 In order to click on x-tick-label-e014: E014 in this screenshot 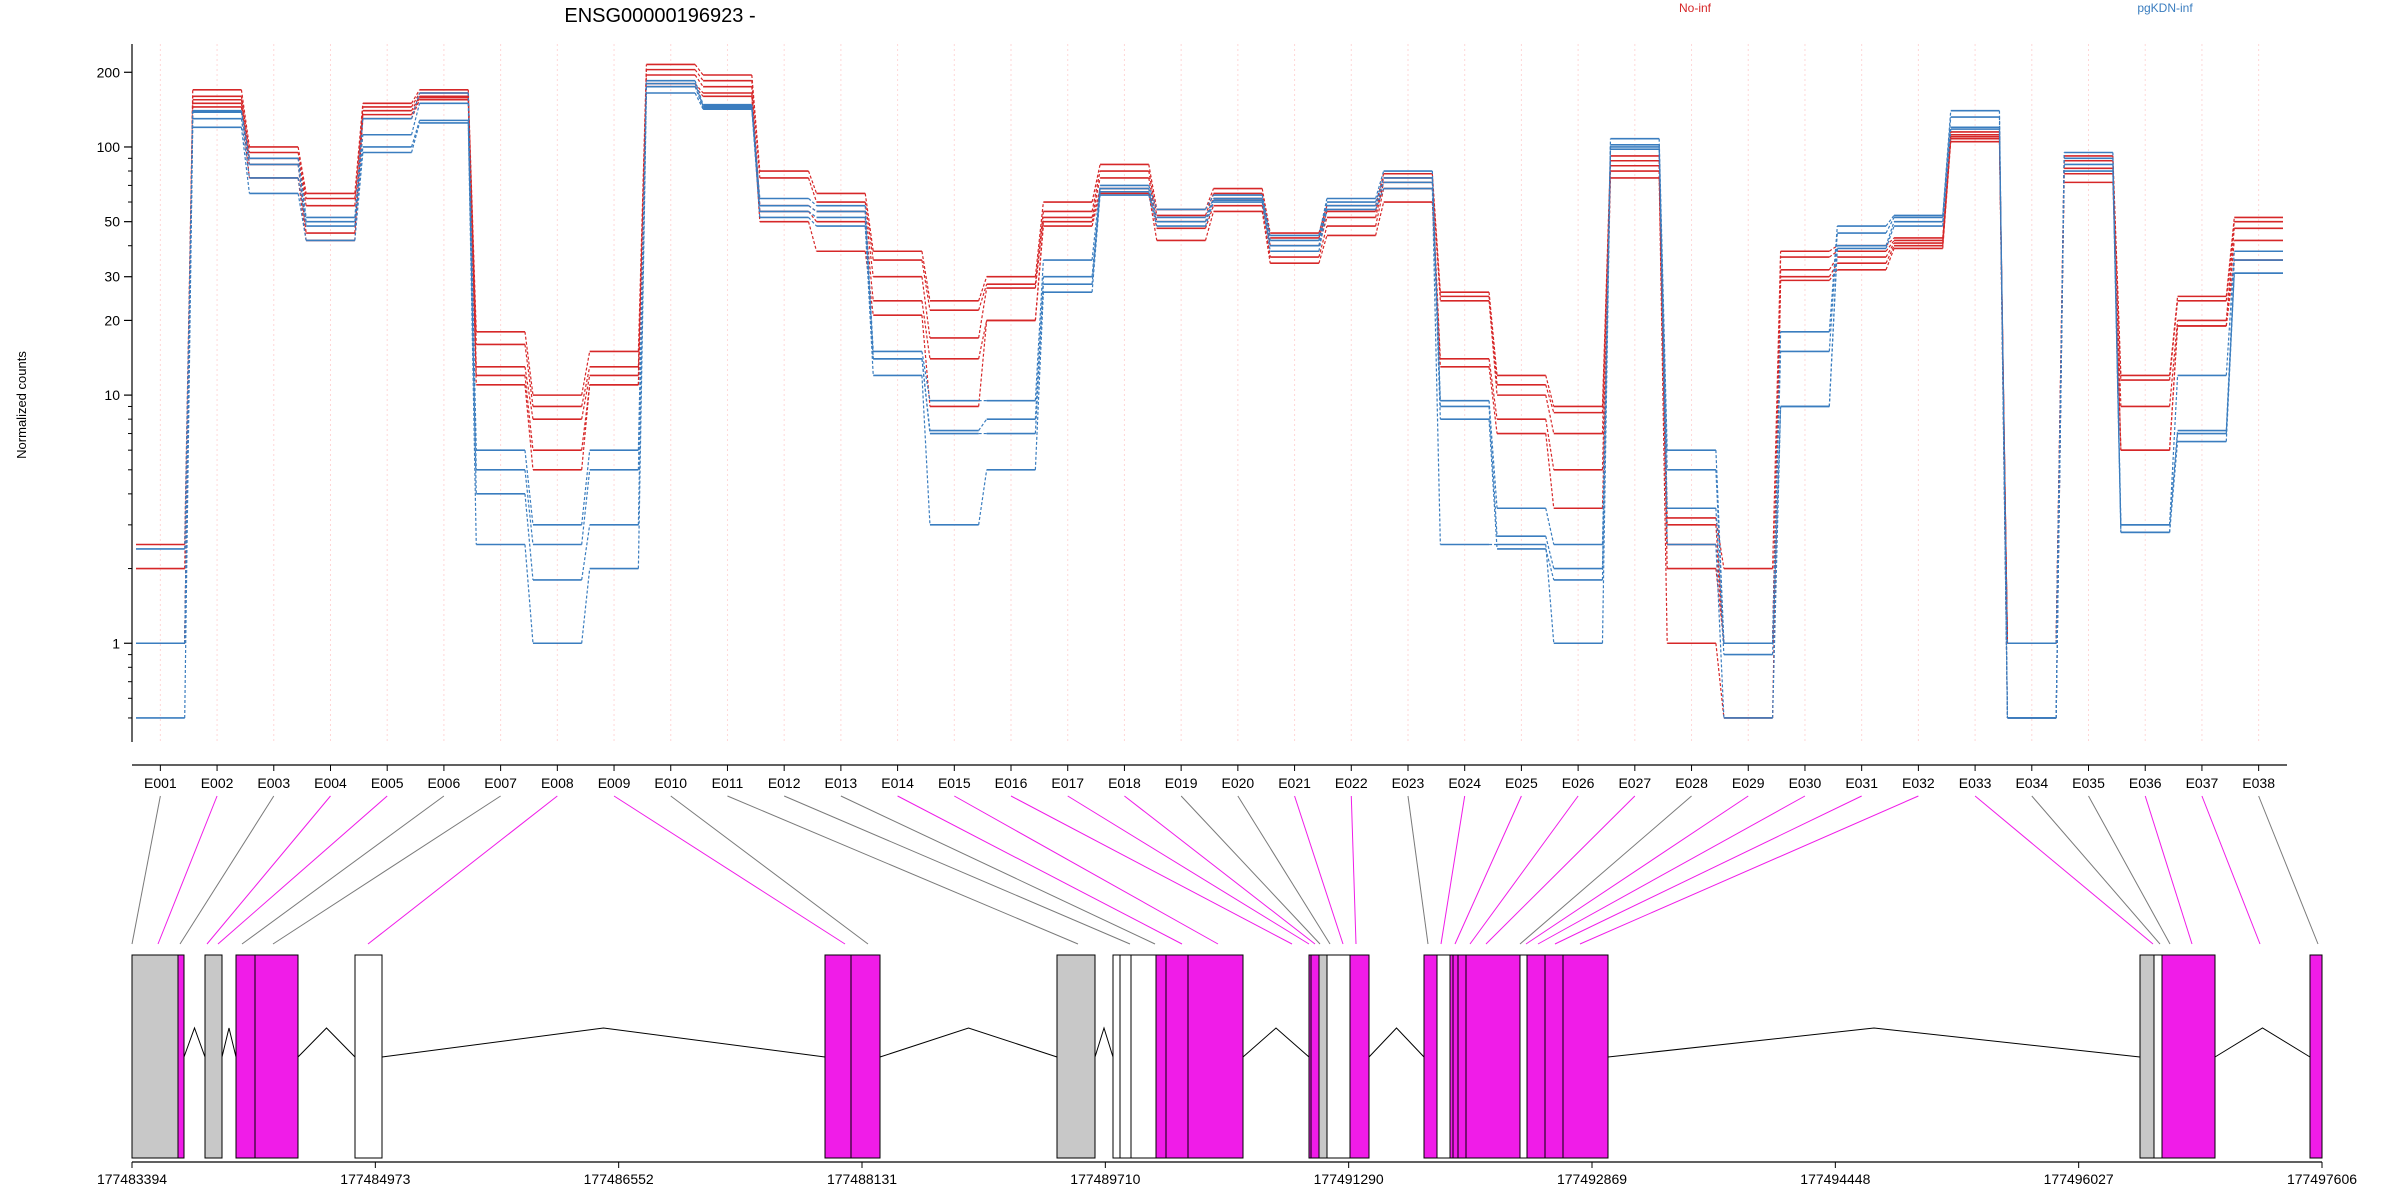, I will do `click(897, 783)`.